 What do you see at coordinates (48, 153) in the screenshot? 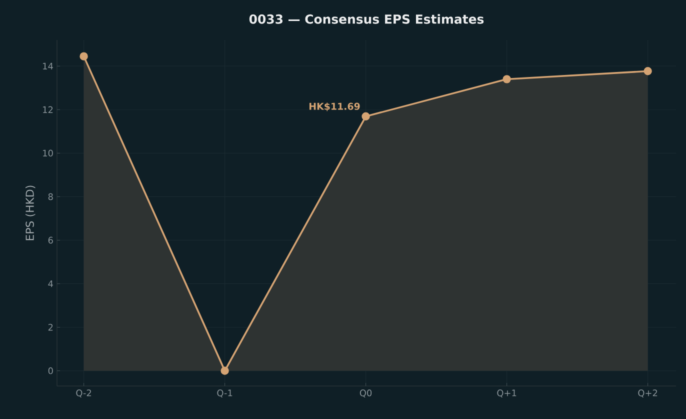
I see `y-tick-label: 10` at bounding box center [48, 153].